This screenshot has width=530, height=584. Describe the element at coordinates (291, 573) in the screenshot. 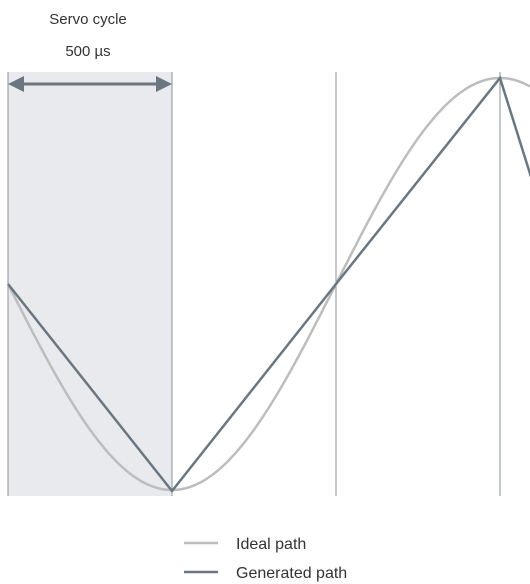

I see `legend-label-generated-path: Generated path` at that location.